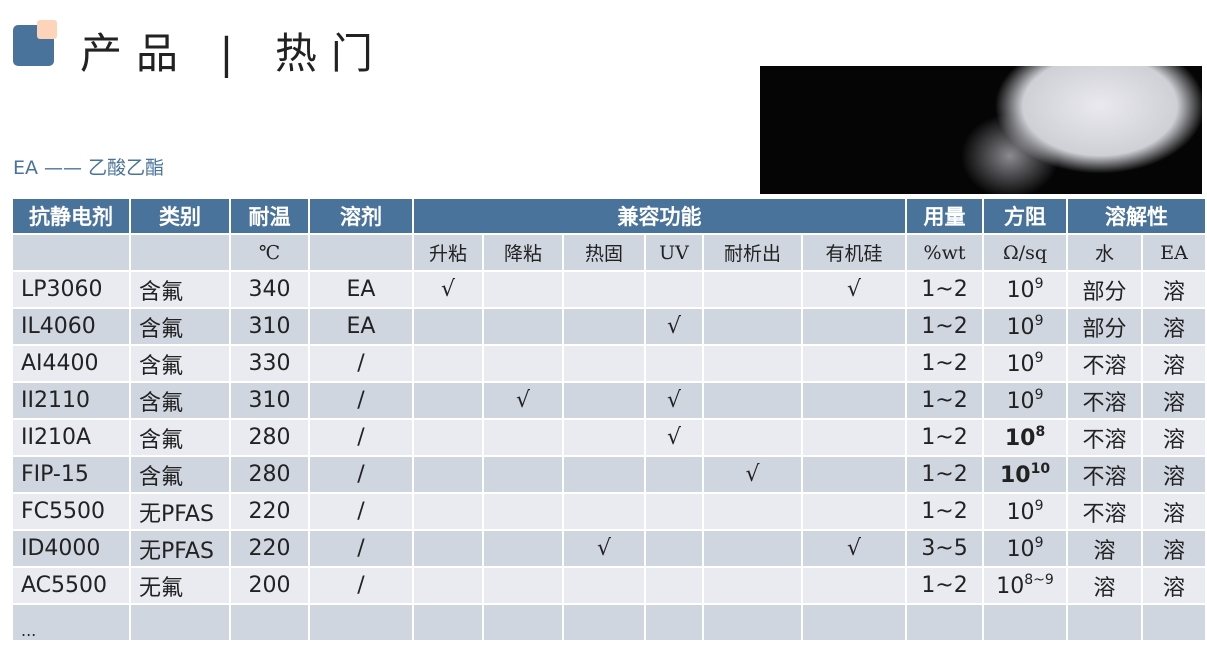 This screenshot has height=667, width=1207. Describe the element at coordinates (180, 216) in the screenshot. I see `col-header-type: 类别` at that location.